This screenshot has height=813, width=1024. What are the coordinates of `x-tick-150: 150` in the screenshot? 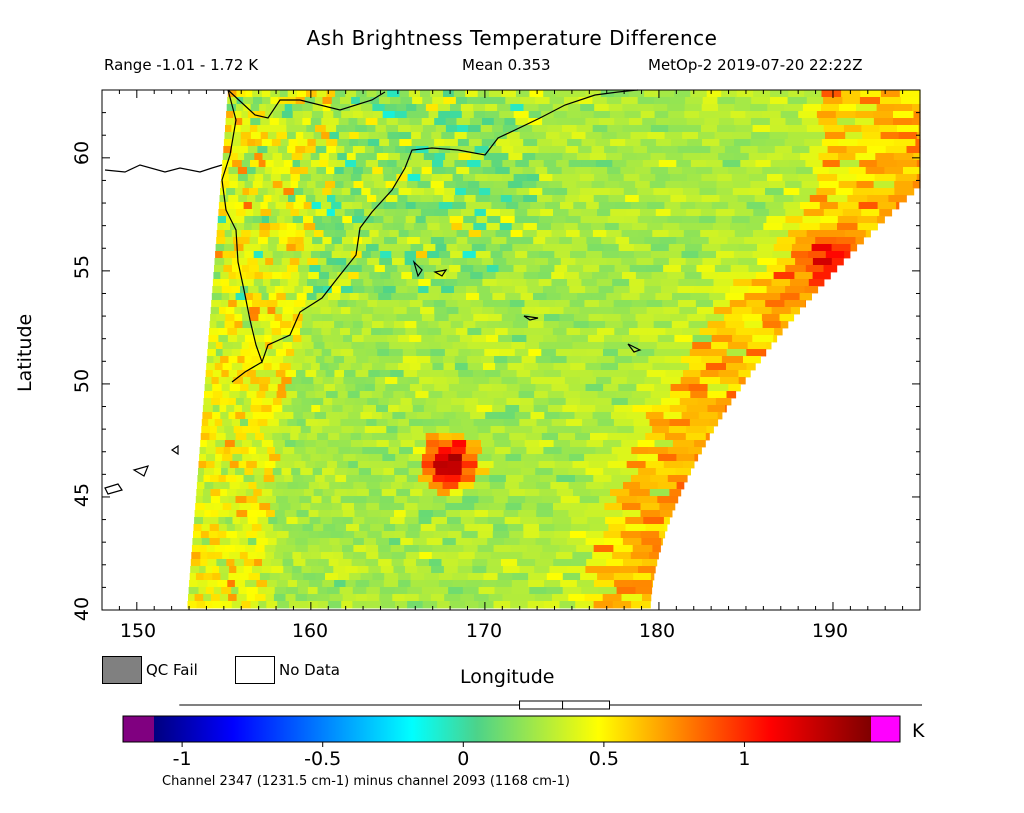 It's located at (138, 631).